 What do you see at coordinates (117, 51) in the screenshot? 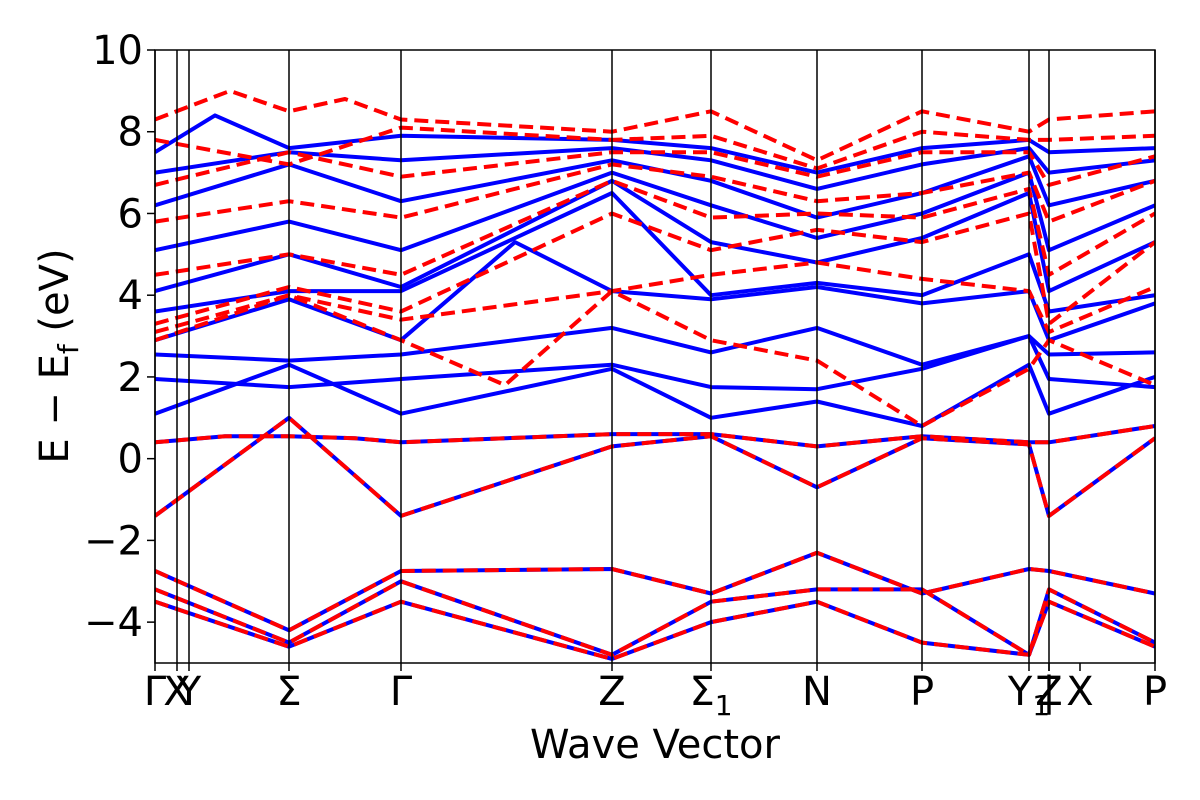
I see `y-tick-label: 10` at bounding box center [117, 51].